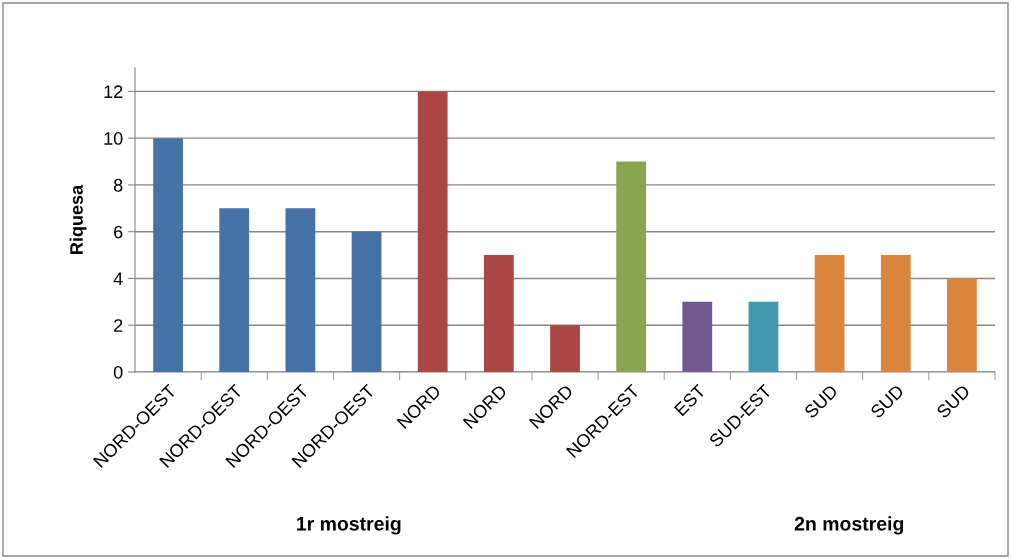 This screenshot has width=1011, height=559. What do you see at coordinates (118, 278) in the screenshot?
I see `y-tick-label: 4` at bounding box center [118, 278].